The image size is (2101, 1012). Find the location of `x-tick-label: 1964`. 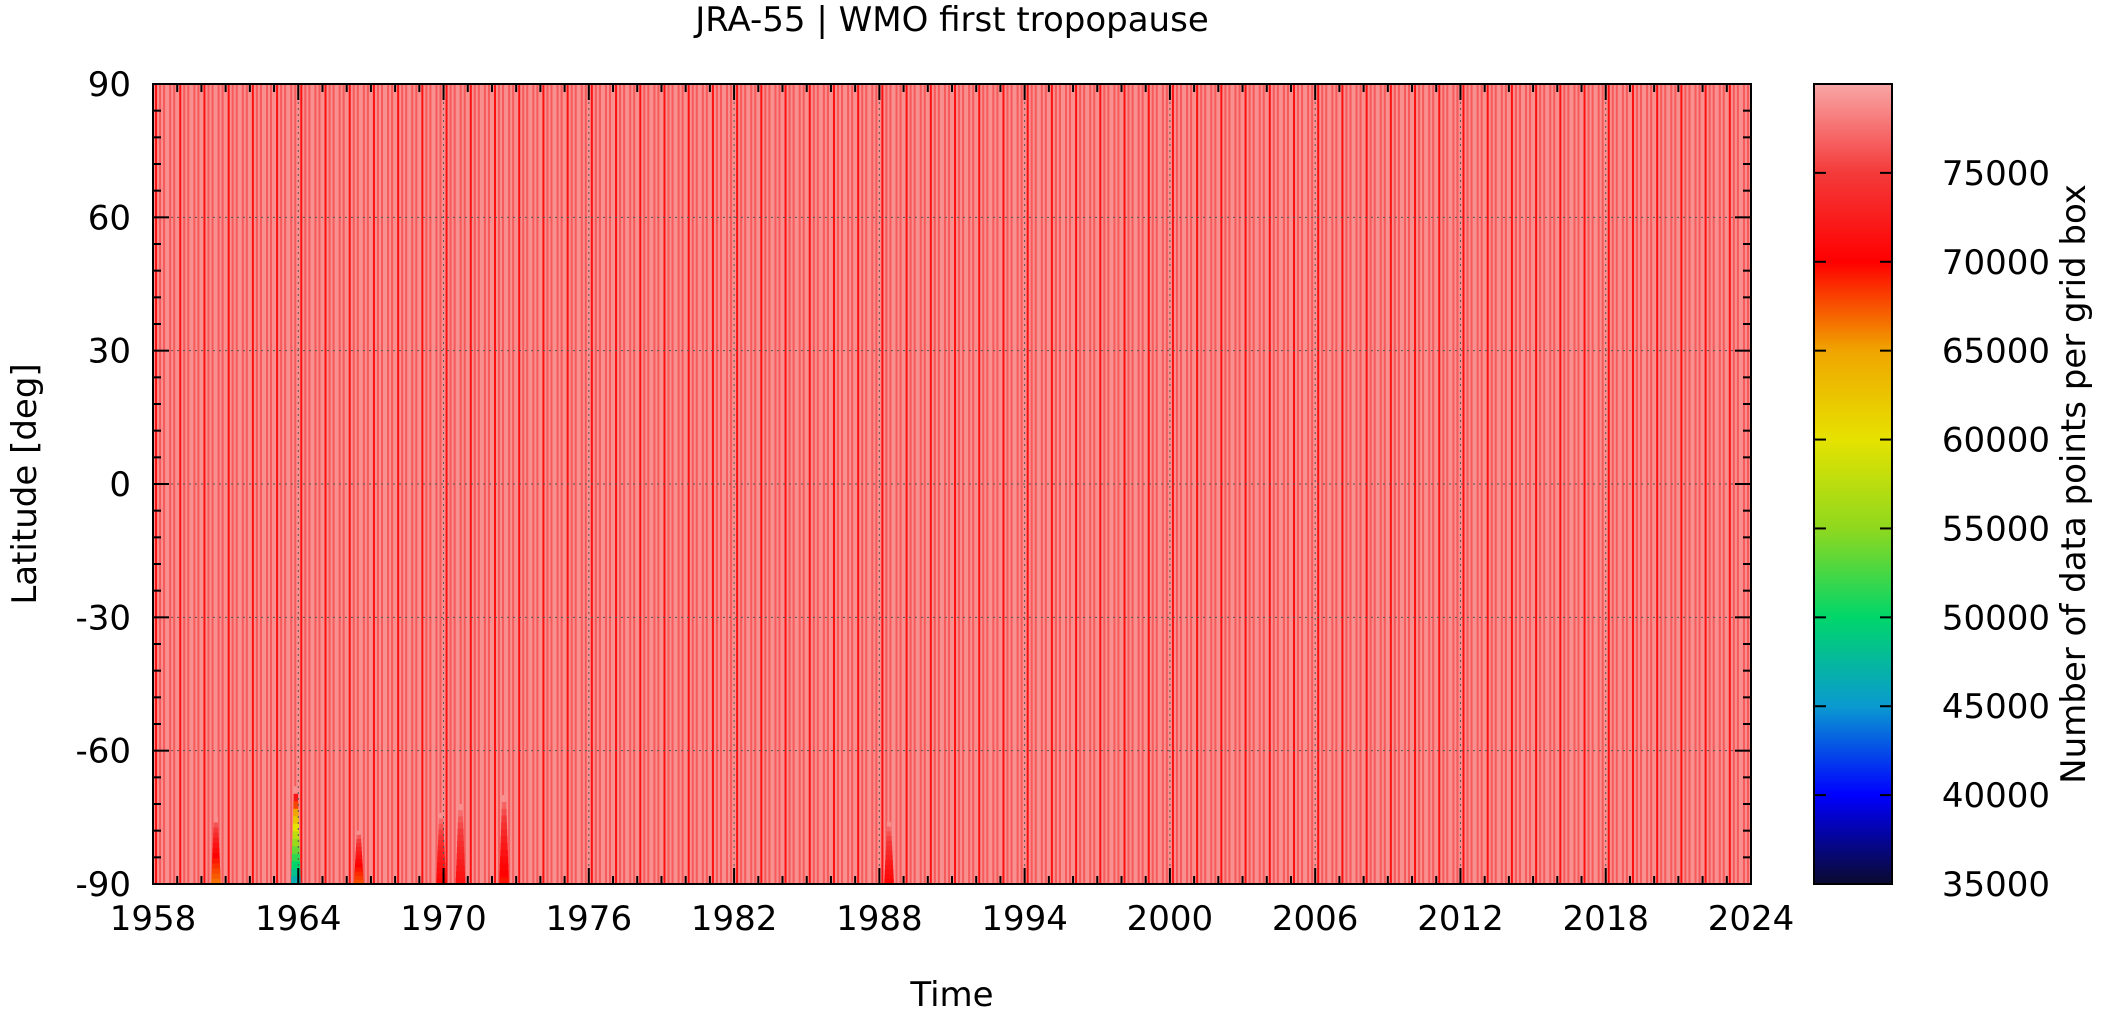

x-tick-label: 1964 is located at coordinates (298, 919).